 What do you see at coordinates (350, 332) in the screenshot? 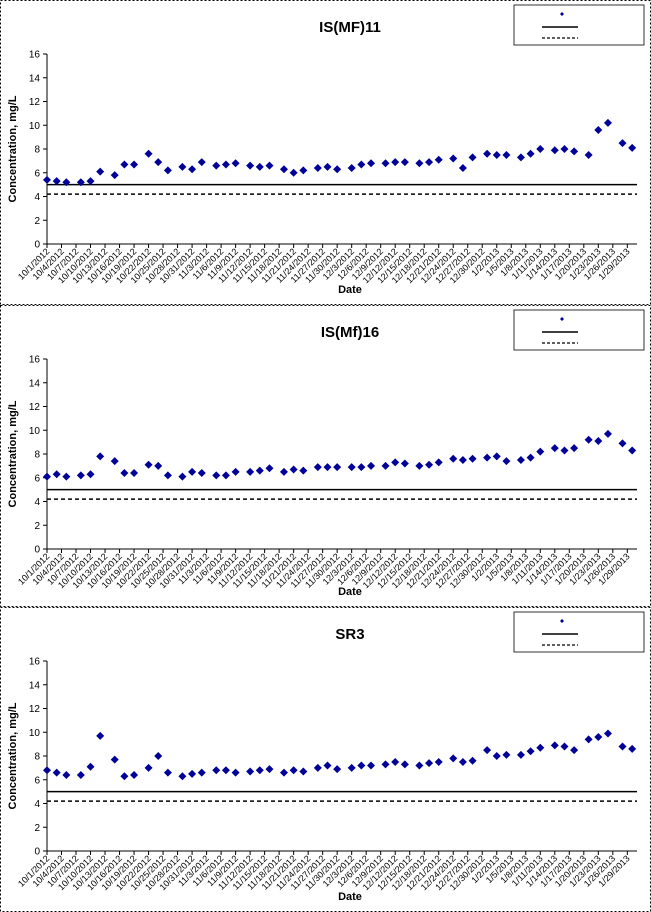
I see `chart-title: IS(Mf)16` at bounding box center [350, 332].